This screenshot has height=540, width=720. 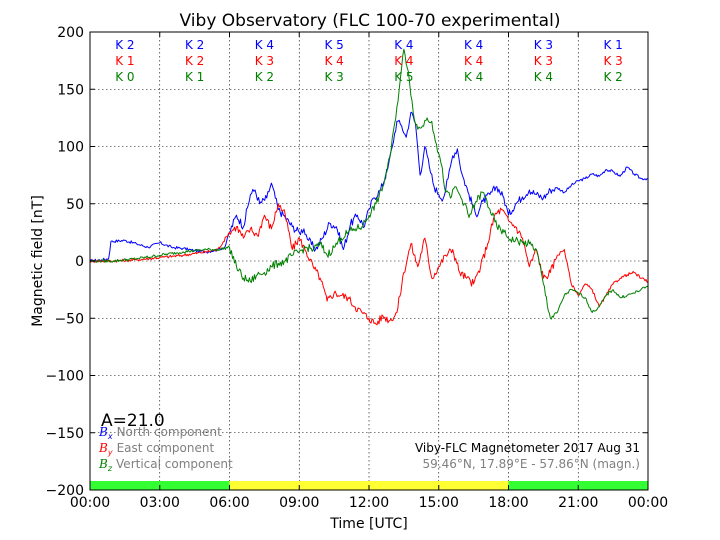 I want to click on y-tick-label: 0, so click(x=79, y=262).